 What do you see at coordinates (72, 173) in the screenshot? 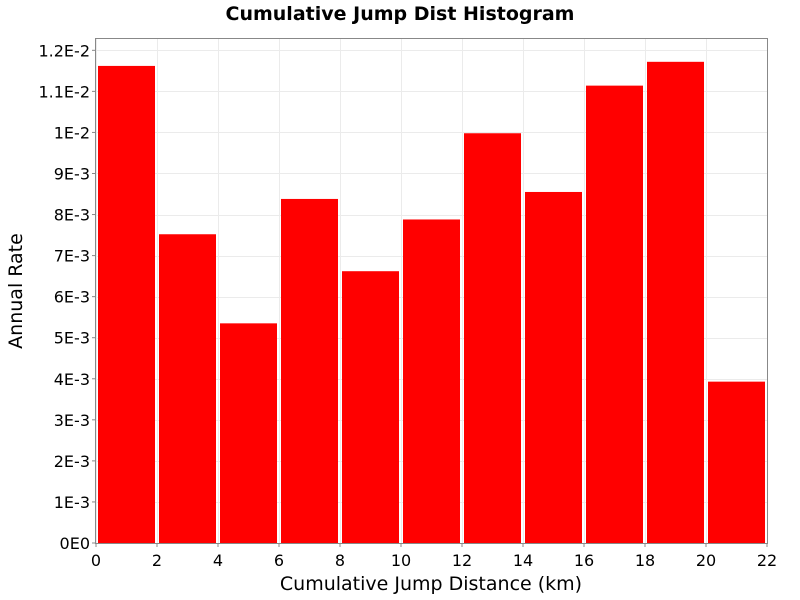
I see `y-tick-label: 9E-3` at bounding box center [72, 173].